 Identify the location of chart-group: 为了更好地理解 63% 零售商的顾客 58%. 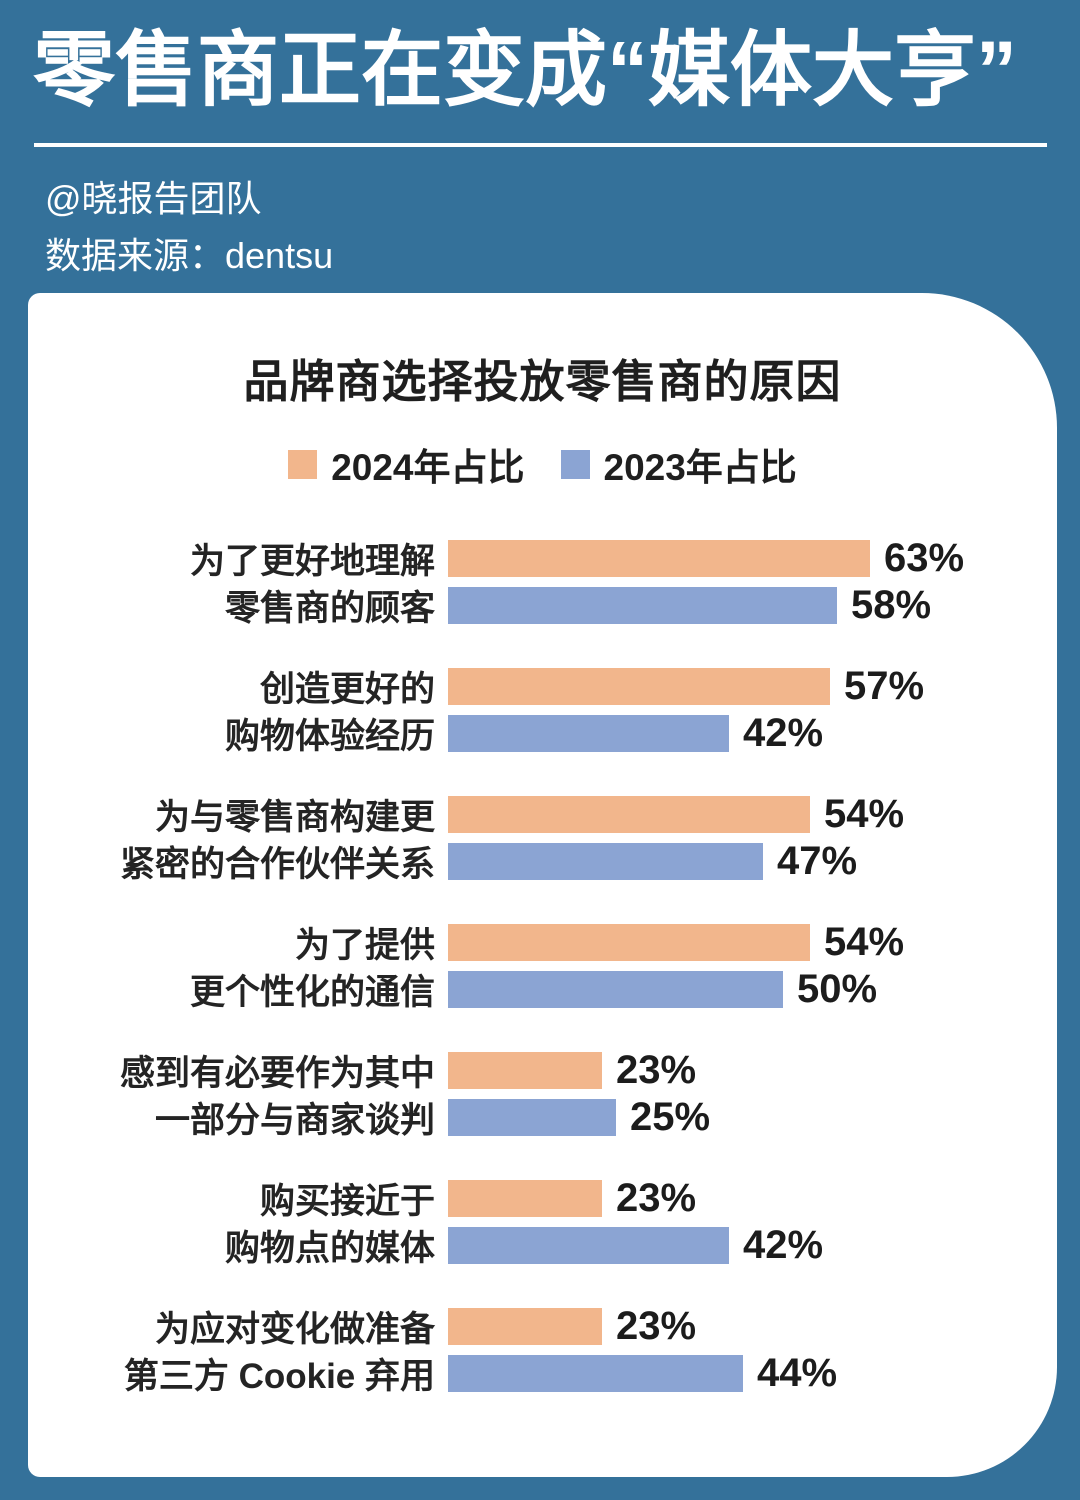
(542, 582).